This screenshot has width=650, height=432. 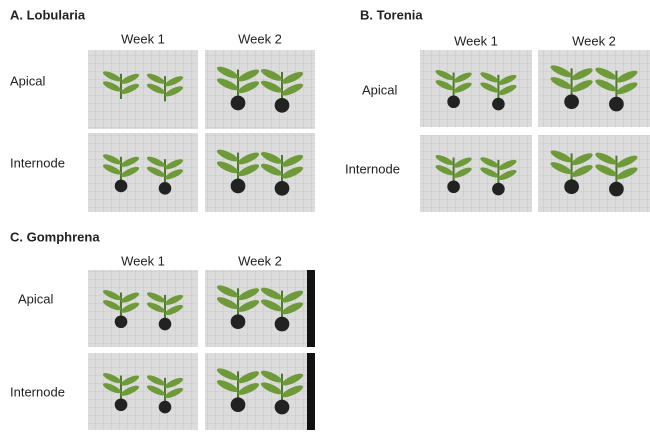 I want to click on panel-title: C. Gomphrena, so click(x=55, y=236).